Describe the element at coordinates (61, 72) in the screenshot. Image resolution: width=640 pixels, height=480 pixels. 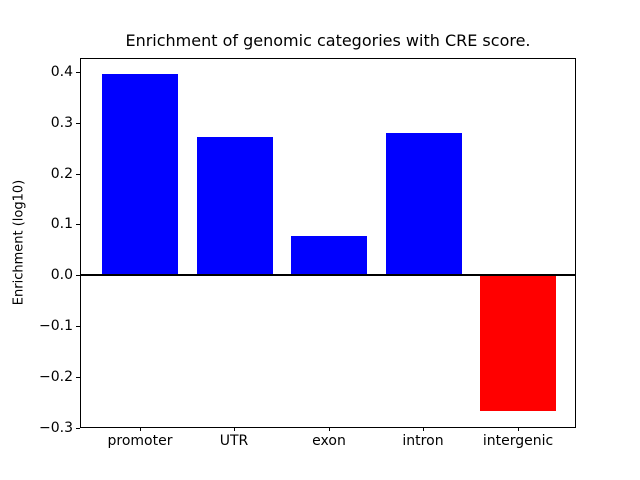
I see `y-tick-label: 0.4` at that location.